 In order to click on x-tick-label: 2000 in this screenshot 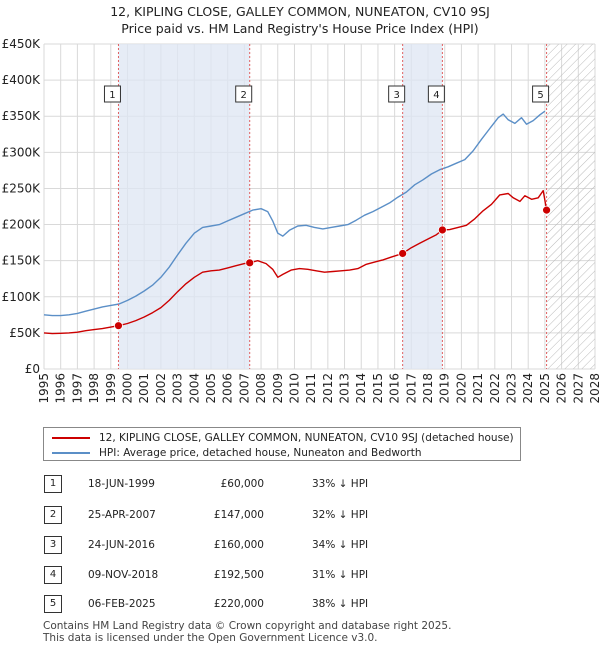, I will do `click(127, 388)`.